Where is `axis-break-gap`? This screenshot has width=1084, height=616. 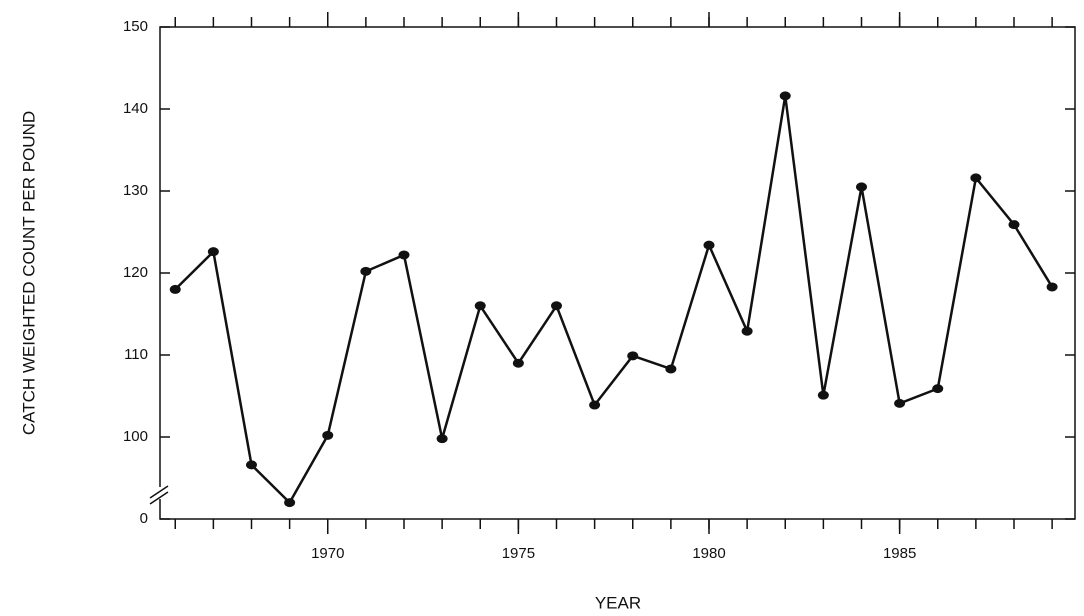 axis-break-gap is located at coordinates (160, 493).